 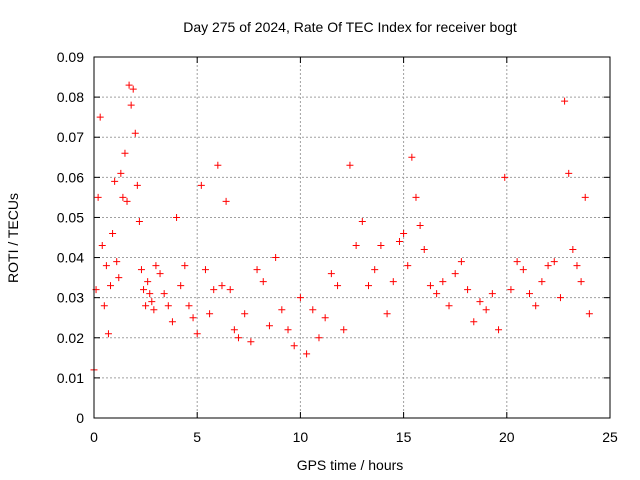 What do you see at coordinates (507, 437) in the screenshot?
I see `x-tick-label: 20` at bounding box center [507, 437].